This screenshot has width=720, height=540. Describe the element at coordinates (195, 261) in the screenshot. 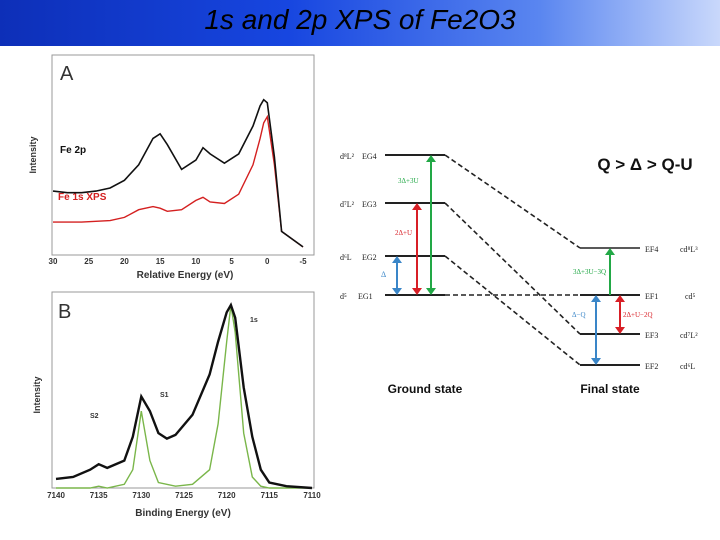

I see `x-tick-label: 10` at that location.